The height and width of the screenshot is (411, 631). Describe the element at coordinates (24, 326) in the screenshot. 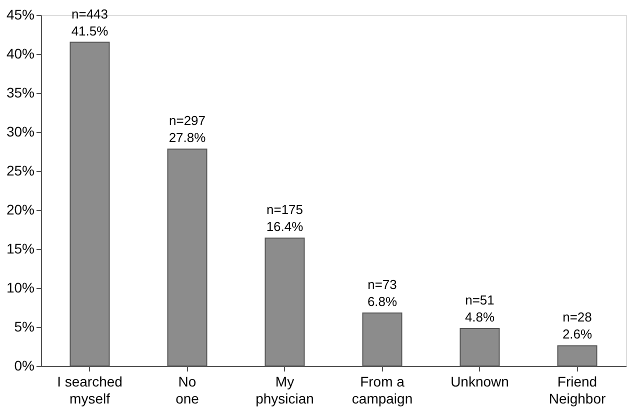

I see `y-tick-label: 5%` at that location.